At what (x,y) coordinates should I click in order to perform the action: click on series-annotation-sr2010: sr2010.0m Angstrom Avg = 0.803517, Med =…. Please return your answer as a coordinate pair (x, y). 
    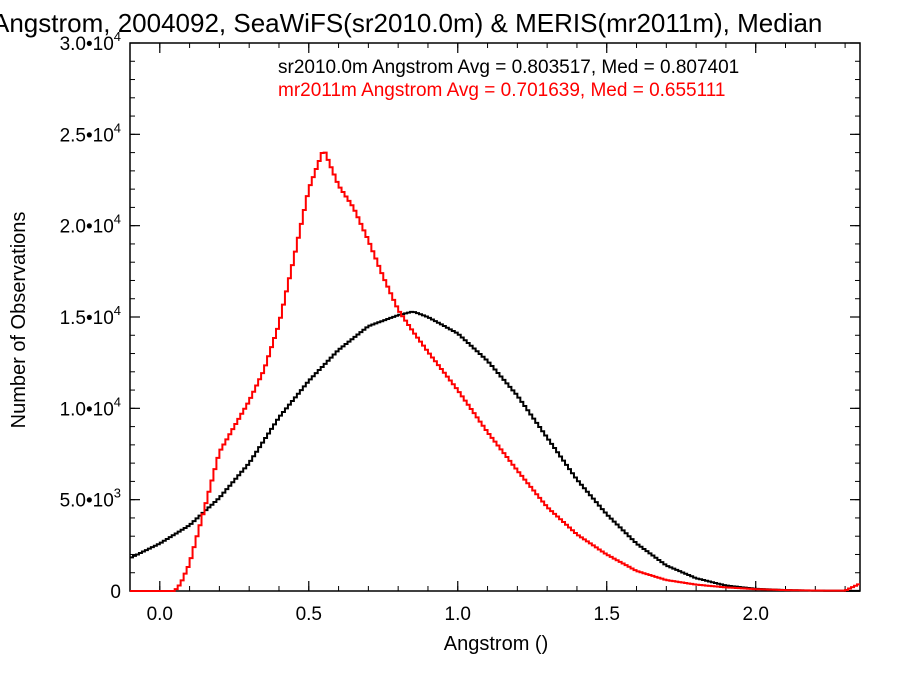
    Looking at the image, I should click on (508, 67).